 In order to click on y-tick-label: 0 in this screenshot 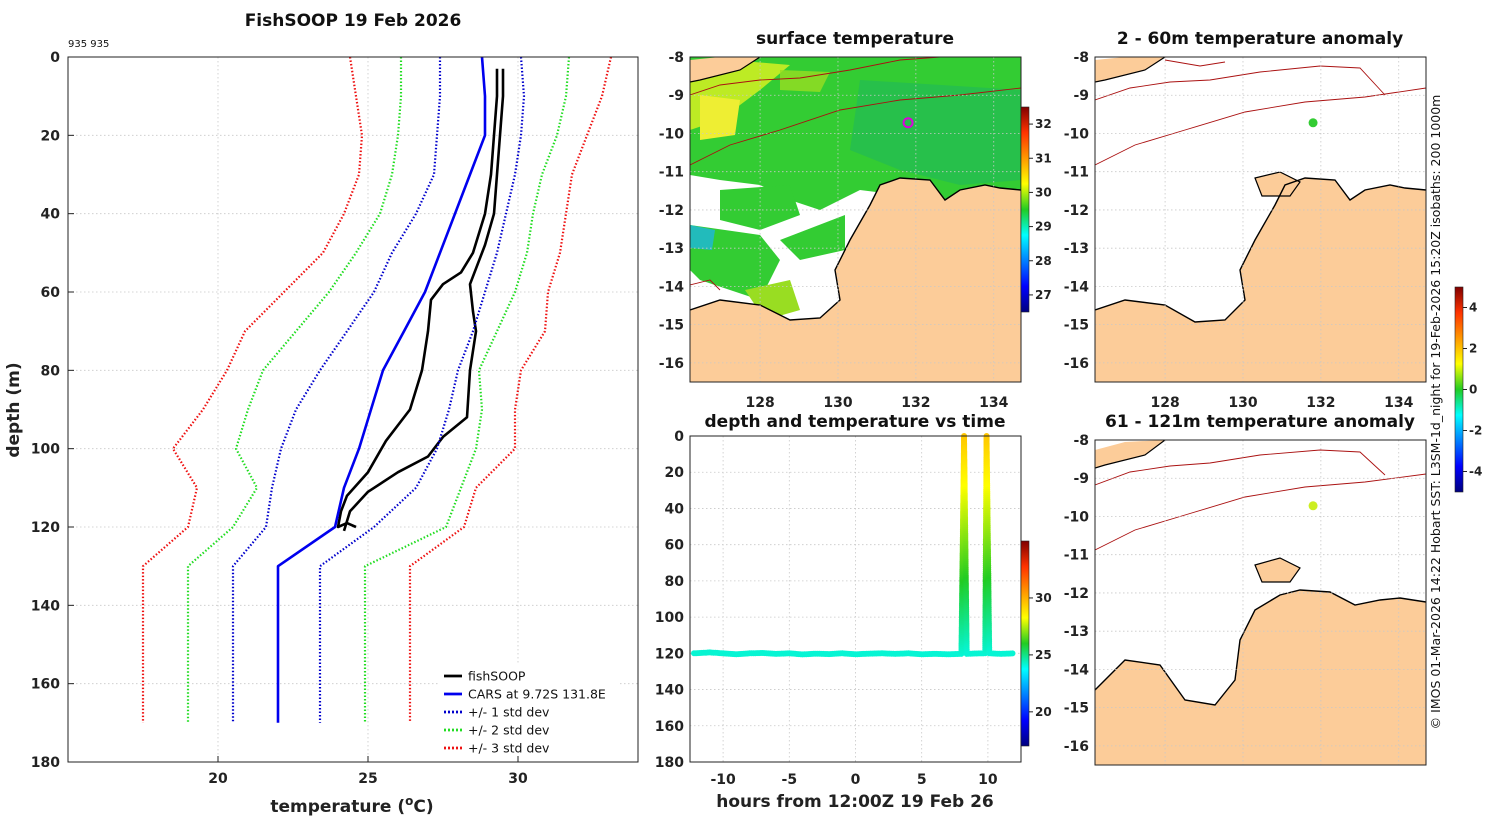, I will do `click(679, 437)`.